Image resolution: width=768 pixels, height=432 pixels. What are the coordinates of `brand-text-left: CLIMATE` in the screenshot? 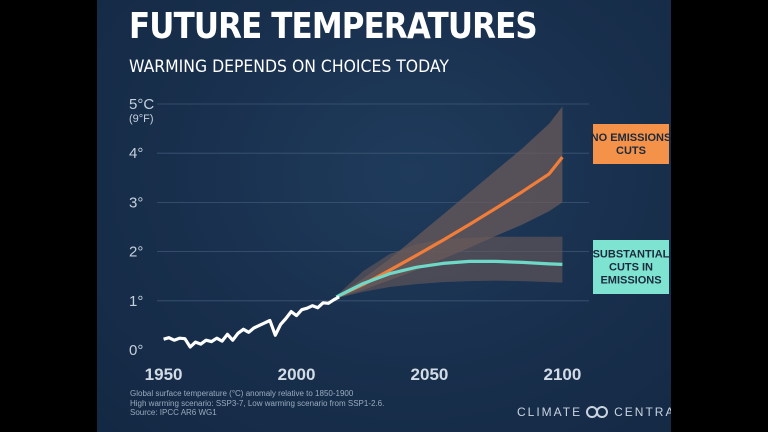 It's located at (550, 412).